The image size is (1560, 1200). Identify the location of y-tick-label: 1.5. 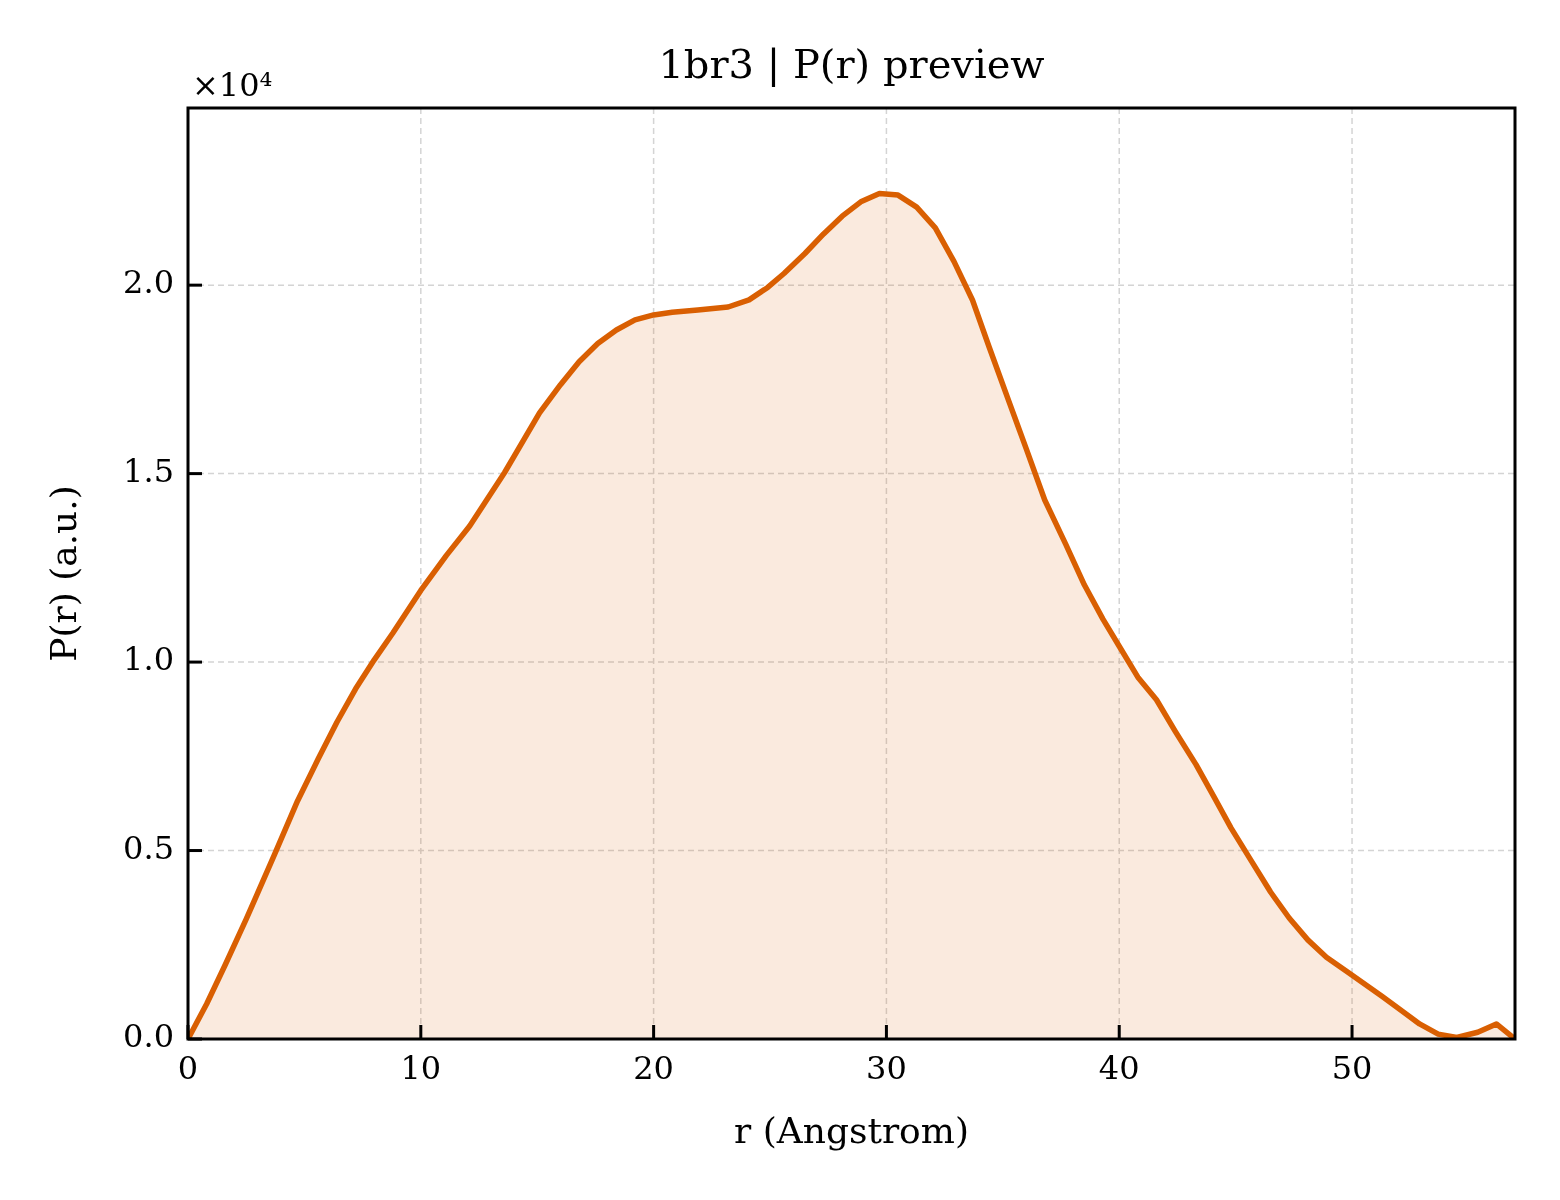
(148, 470).